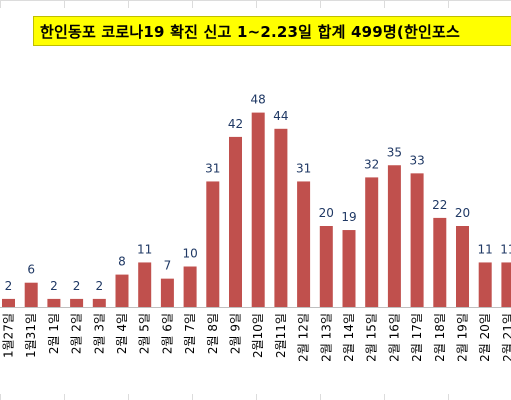  I want to click on chart-title-box: 한인동포 코로나19 확진 신고 1~2.23일 합계 499명(한인포스, so click(272, 31).